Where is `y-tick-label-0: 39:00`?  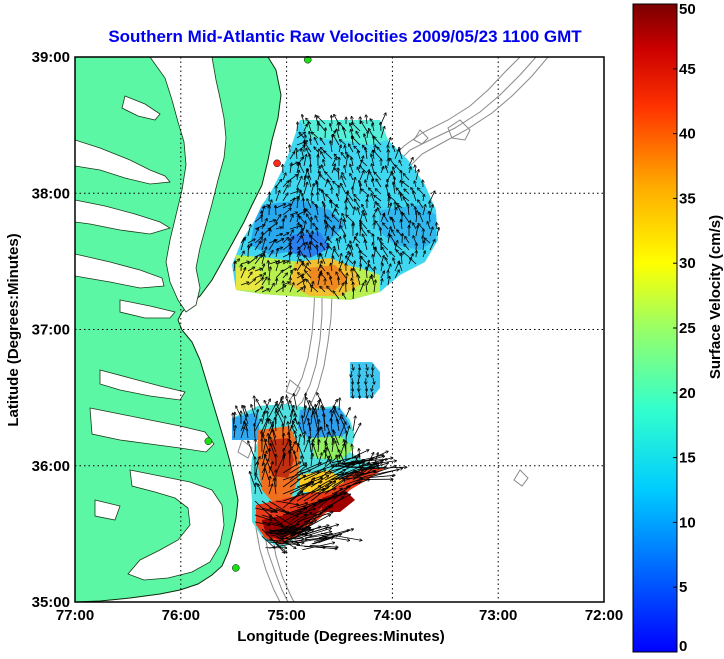 y-tick-label-0: 39:00 is located at coordinates (51, 57).